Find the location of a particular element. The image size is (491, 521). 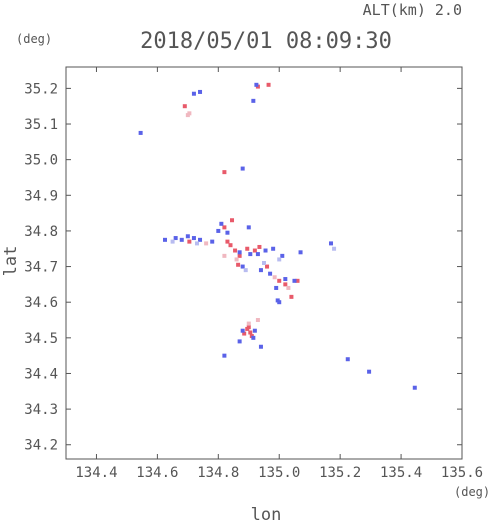

x-unit: (deg) is located at coordinates (472, 492).